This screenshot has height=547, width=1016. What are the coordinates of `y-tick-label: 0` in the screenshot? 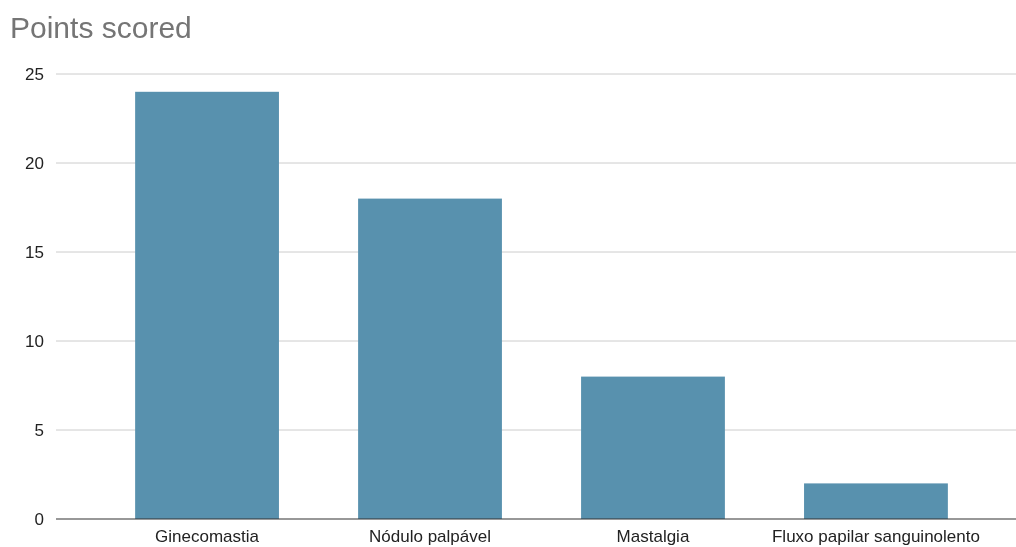 It's located at (39, 519).